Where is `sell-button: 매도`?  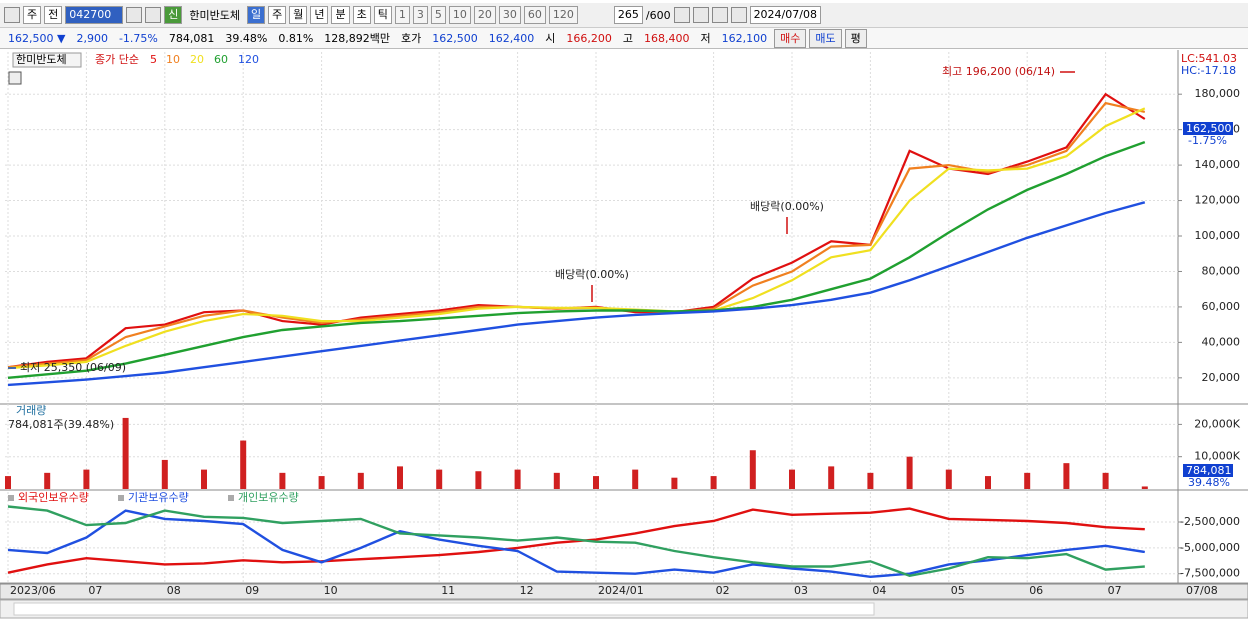 sell-button: 매도 is located at coordinates (825, 38).